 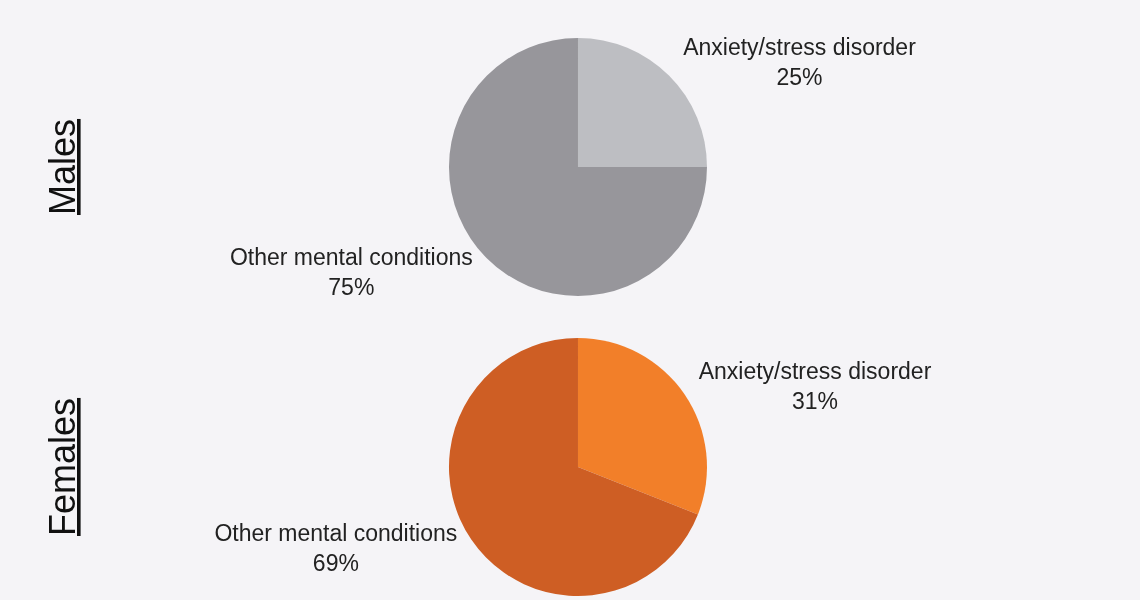 I want to click on text: Males, so click(x=62, y=166).